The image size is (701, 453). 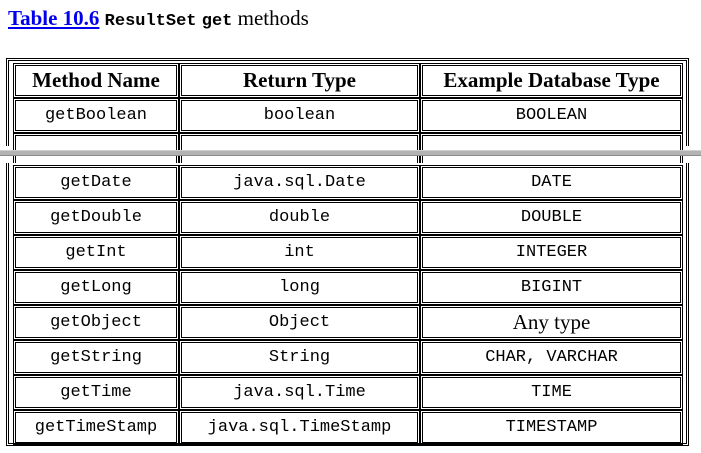 What do you see at coordinates (96, 217) in the screenshot?
I see `method-name-cell: getDouble` at bounding box center [96, 217].